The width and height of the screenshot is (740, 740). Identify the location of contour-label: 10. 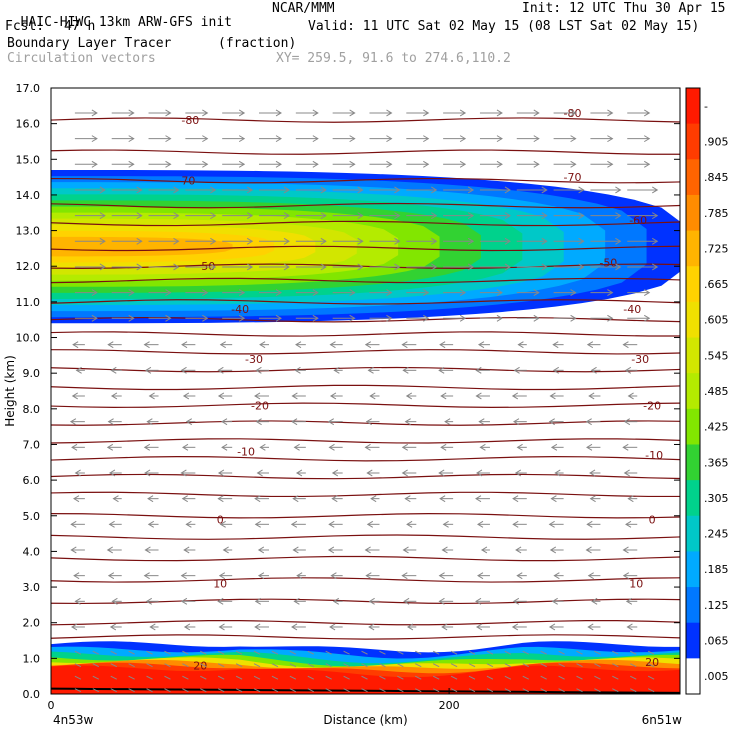
(636, 583).